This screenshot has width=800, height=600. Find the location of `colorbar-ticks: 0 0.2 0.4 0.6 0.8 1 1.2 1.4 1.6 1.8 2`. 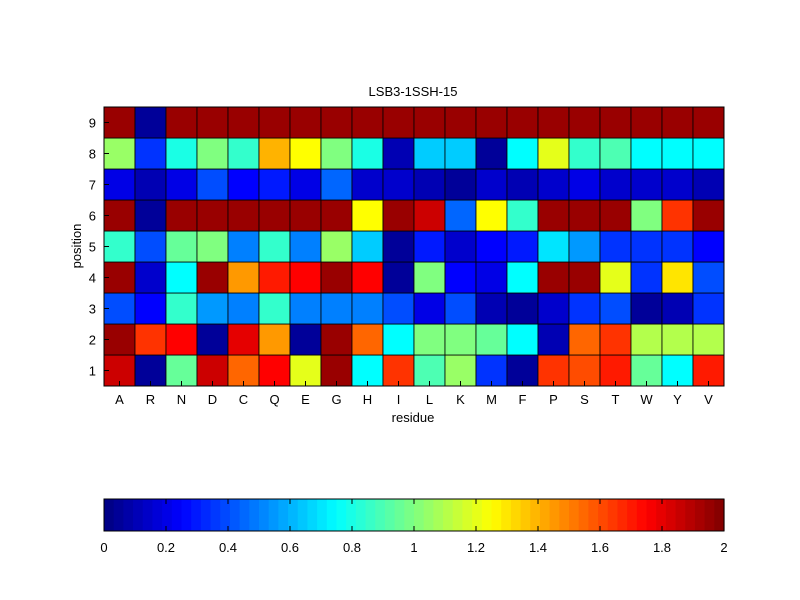

colorbar-ticks: 0 0.2 0.4 0.6 0.8 1 1.2 1.4 1.6 1.8 2 is located at coordinates (414, 527).